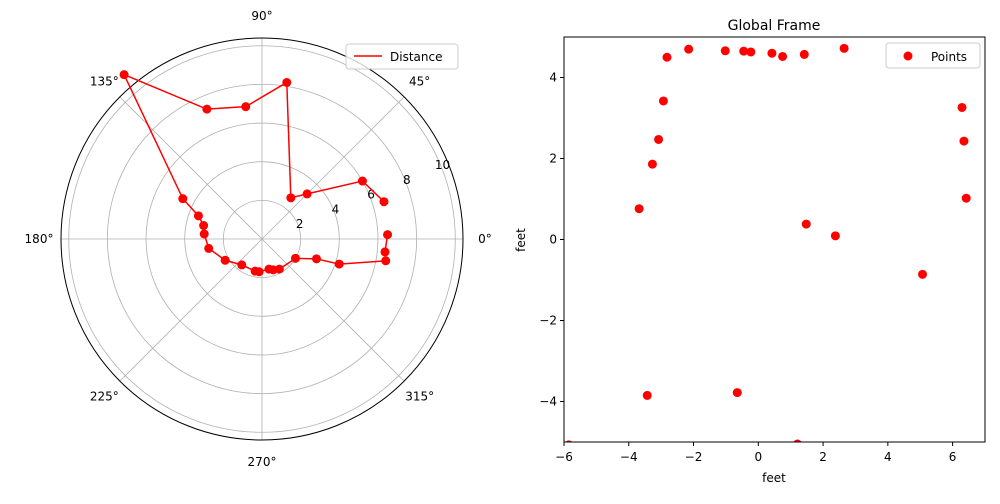 The width and height of the screenshot is (1000, 504). Describe the element at coordinates (553, 78) in the screenshot. I see `y-tick-label: 4` at that location.